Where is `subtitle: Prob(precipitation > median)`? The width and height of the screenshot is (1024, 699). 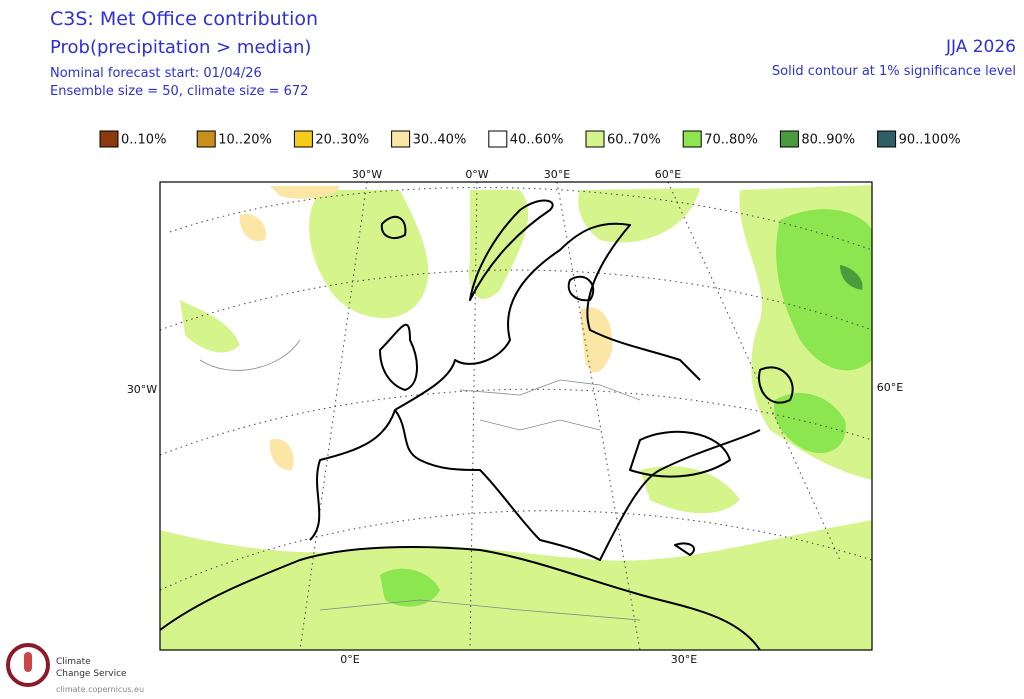
subtitle: Prob(precipitation > median) is located at coordinates (180, 47).